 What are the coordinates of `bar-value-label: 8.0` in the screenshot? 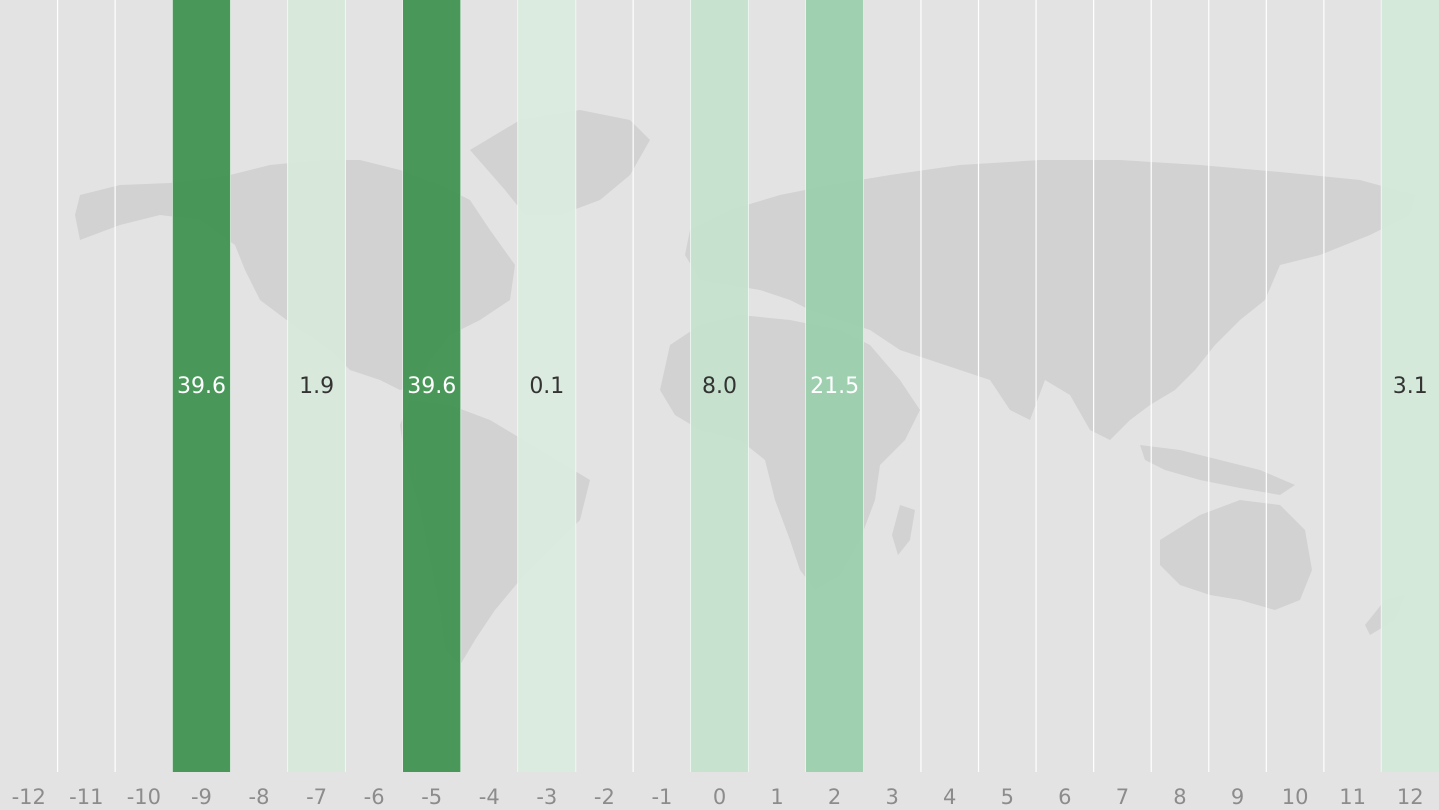 It's located at (719, 386).